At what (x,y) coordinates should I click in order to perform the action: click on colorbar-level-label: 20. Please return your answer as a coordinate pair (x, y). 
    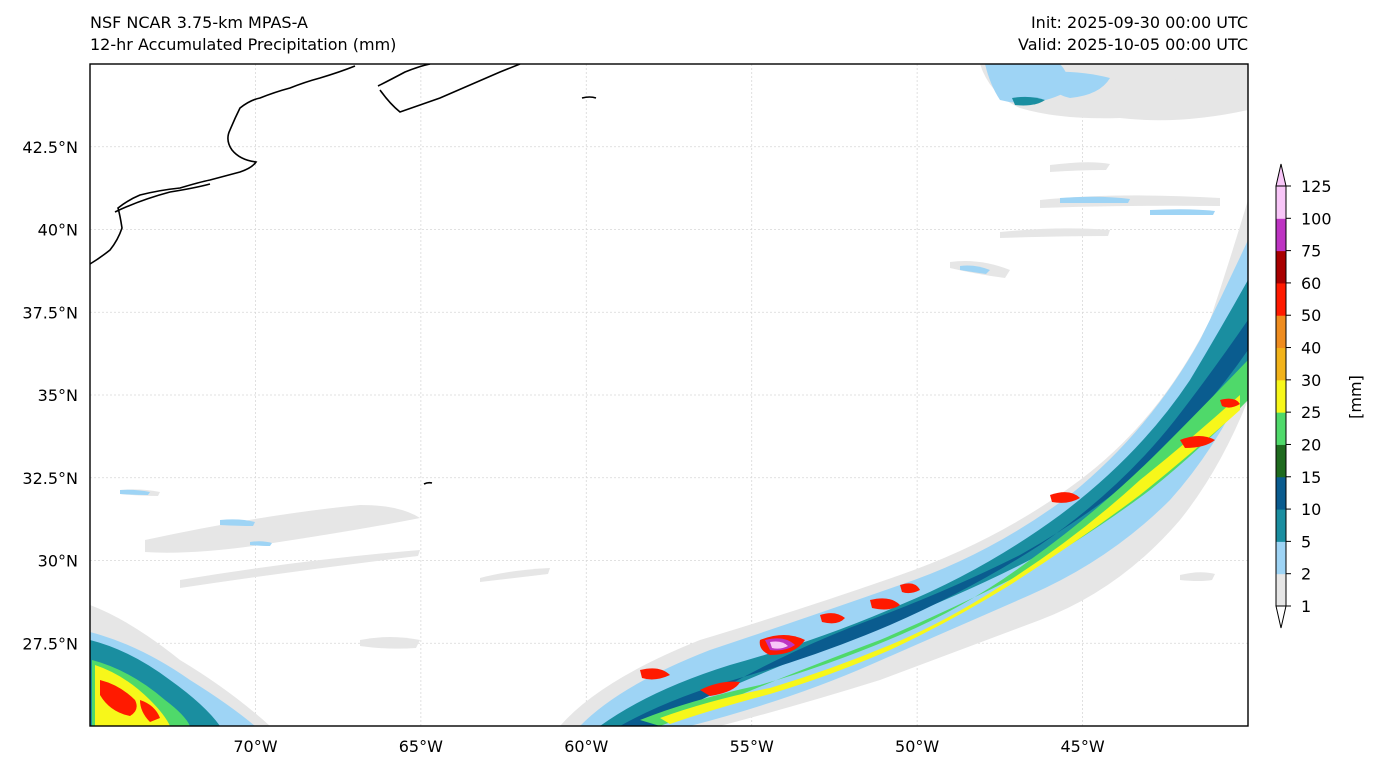
    Looking at the image, I should click on (1311, 444).